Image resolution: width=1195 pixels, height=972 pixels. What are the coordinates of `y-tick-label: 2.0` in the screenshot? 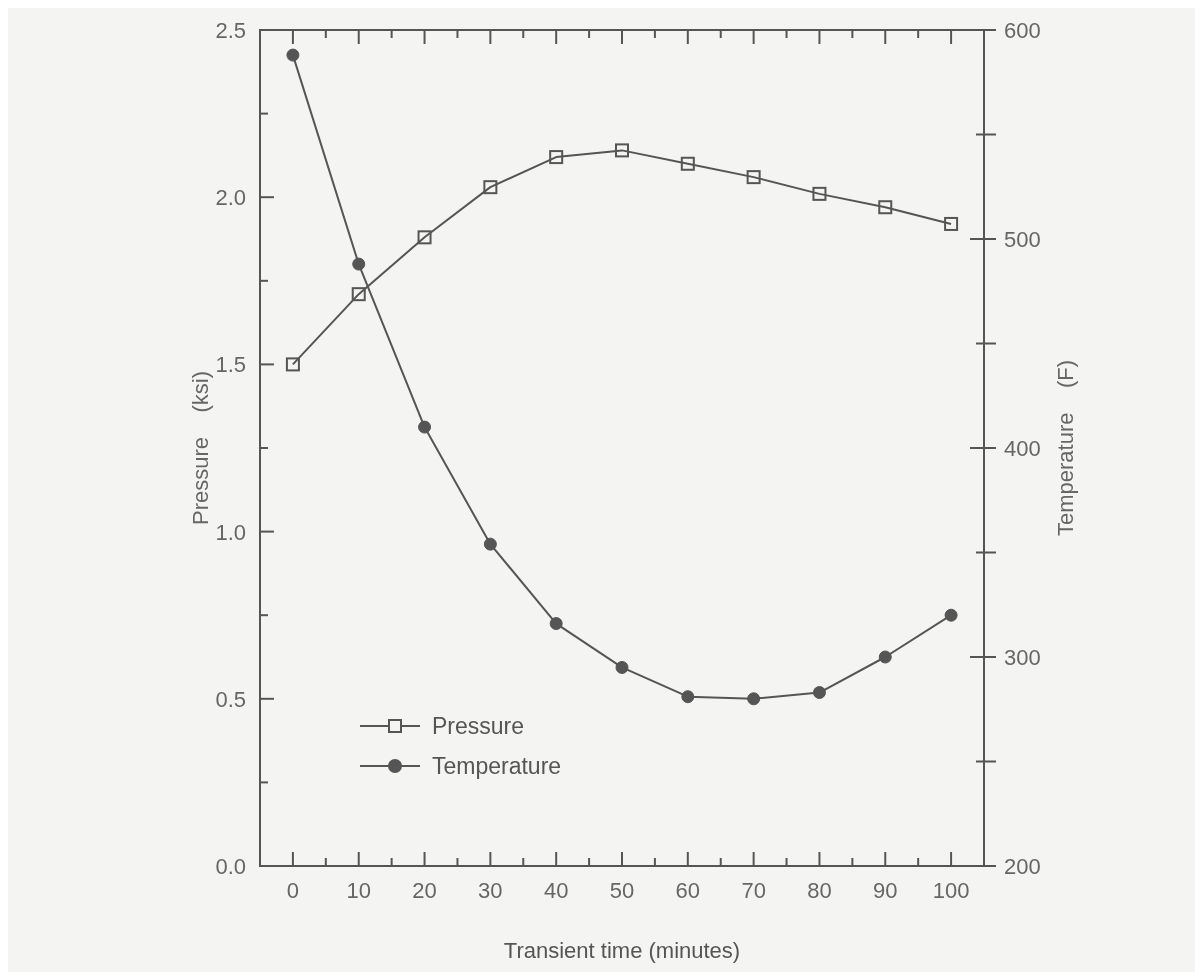 It's located at (230, 198).